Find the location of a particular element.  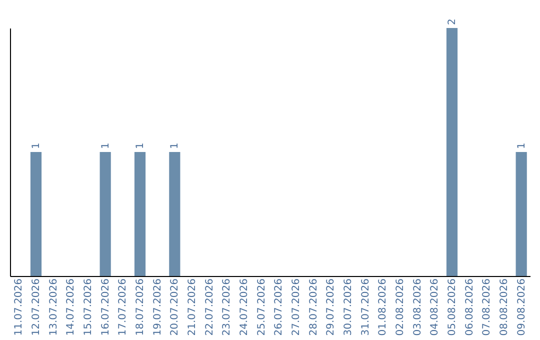

x-tick-label: 23.07.2026 is located at coordinates (227, 307).